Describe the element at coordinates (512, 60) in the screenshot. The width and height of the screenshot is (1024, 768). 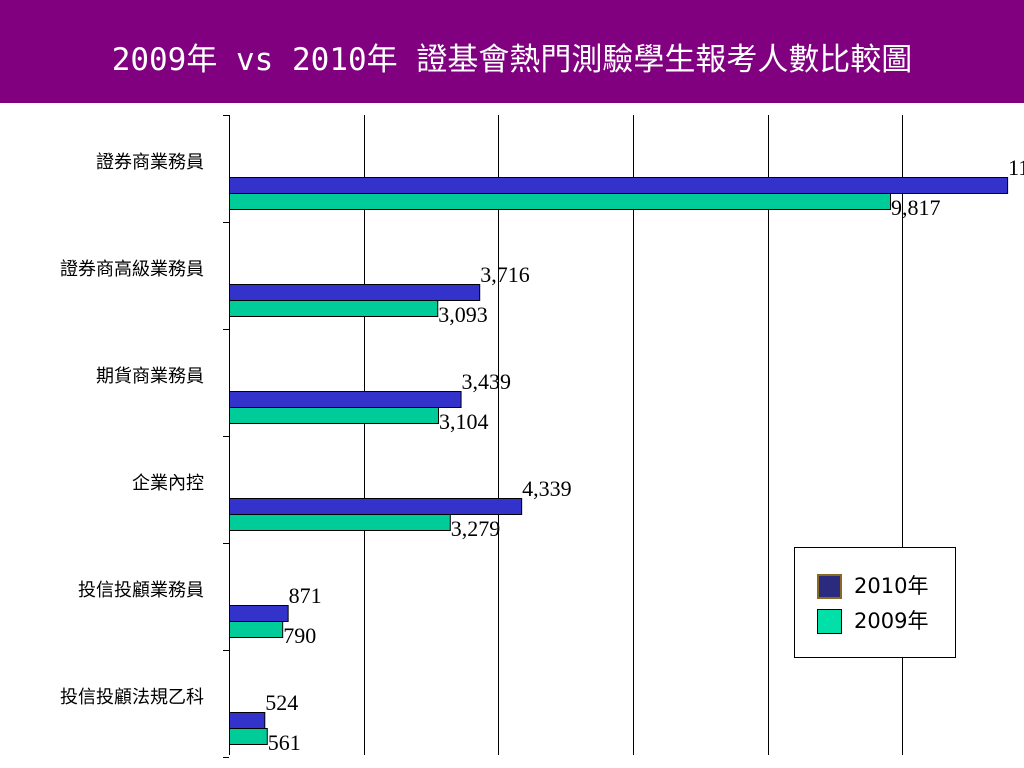
I see `page-title: 2009年 vs 2010年 證基會熱門測驗學生報考人數比較圖` at that location.